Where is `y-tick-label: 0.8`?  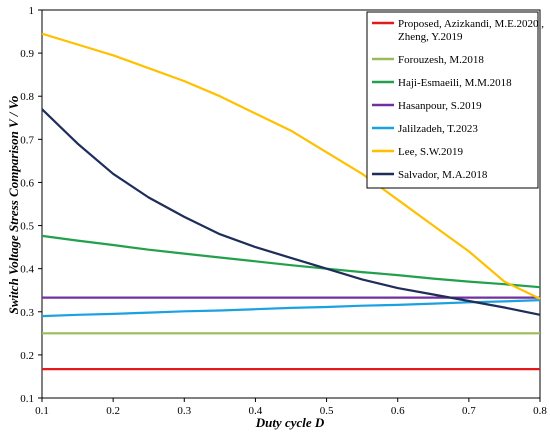
y-tick-label: 0.8 is located at coordinates (27, 97).